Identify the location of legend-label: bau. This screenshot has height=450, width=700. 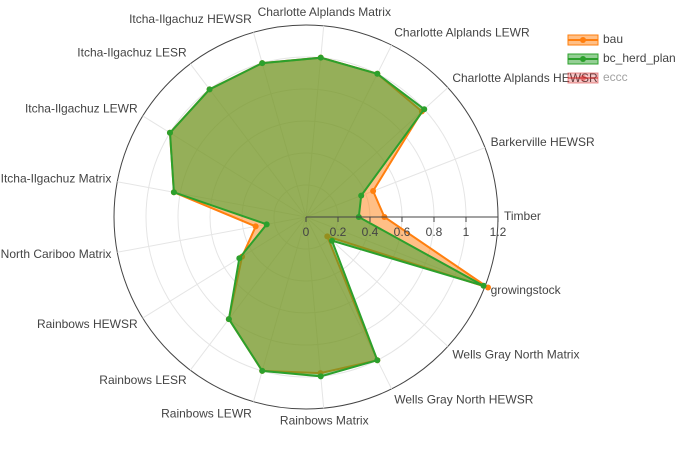
(613, 39).